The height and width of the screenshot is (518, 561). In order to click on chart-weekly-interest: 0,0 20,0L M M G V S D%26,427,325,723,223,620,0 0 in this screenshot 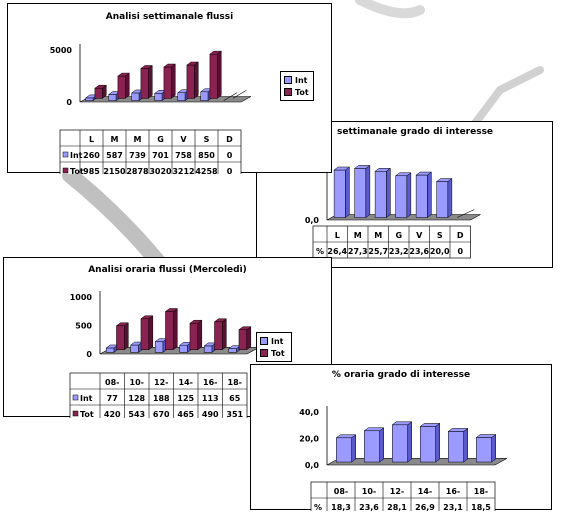, I will do `click(390, 200)`.